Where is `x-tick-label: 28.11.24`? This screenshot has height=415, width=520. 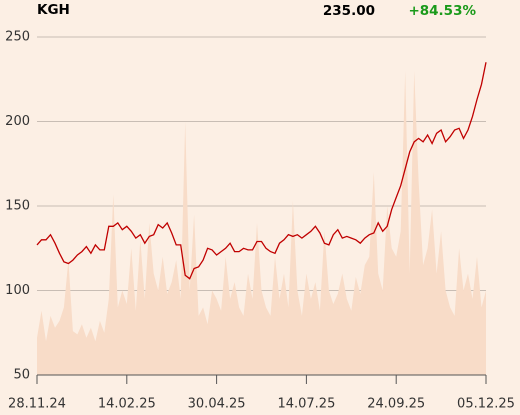 x-tick-label: 28.11.24 is located at coordinates (37, 404).